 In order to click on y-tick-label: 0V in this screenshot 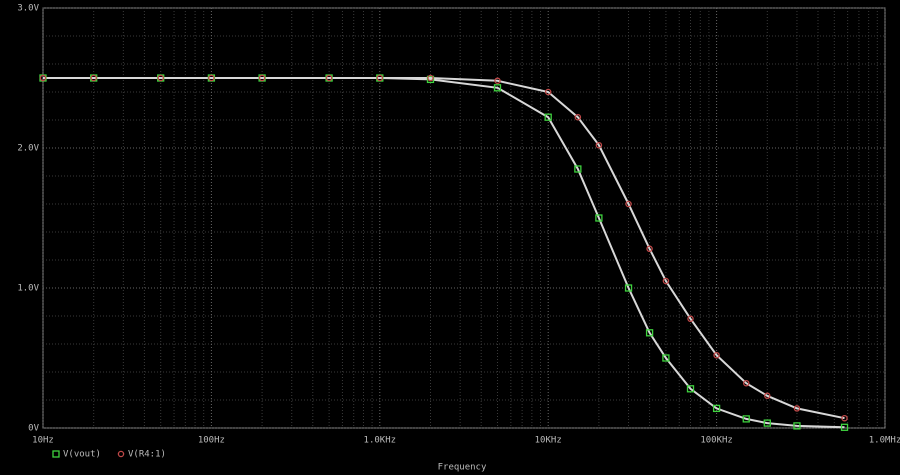, I will do `click(33, 429)`.